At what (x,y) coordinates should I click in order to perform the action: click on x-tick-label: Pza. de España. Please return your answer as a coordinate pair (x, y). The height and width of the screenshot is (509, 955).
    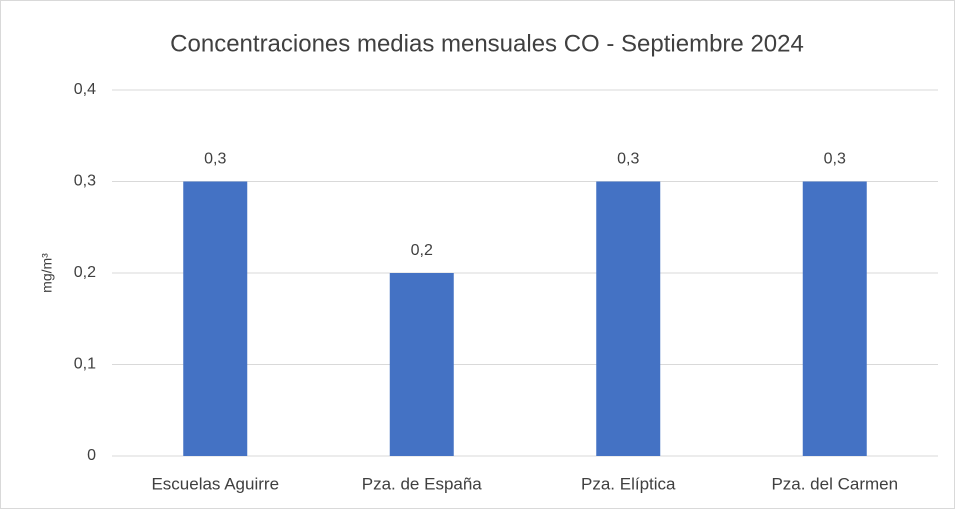
    Looking at the image, I should click on (422, 483).